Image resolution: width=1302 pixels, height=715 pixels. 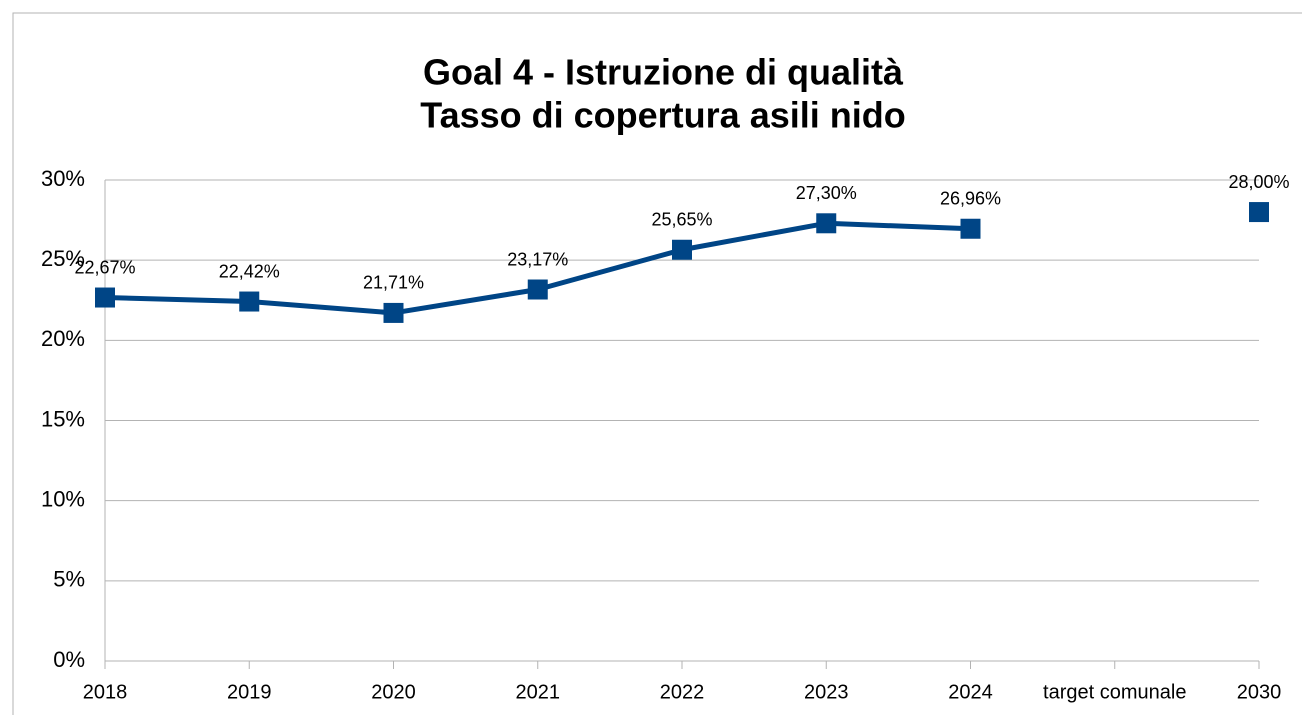 What do you see at coordinates (249, 271) in the screenshot?
I see `data-label: 22,42%` at bounding box center [249, 271].